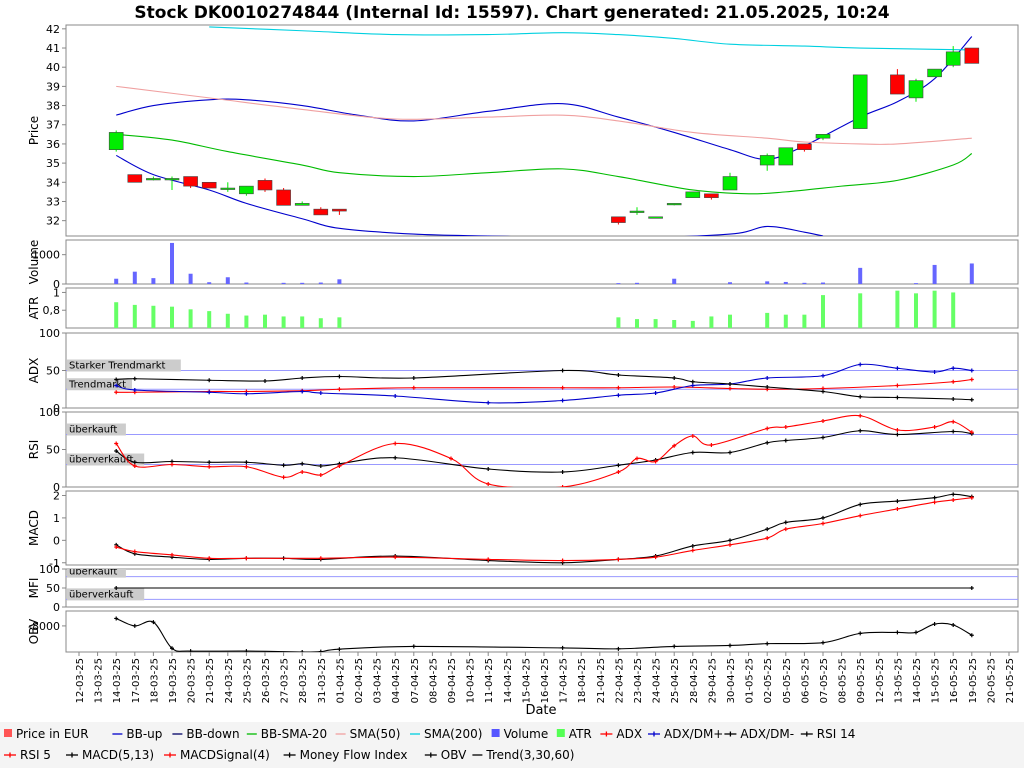 The image size is (1024, 772). I want to click on volume-y-axis-label: Volume, so click(34, 262).